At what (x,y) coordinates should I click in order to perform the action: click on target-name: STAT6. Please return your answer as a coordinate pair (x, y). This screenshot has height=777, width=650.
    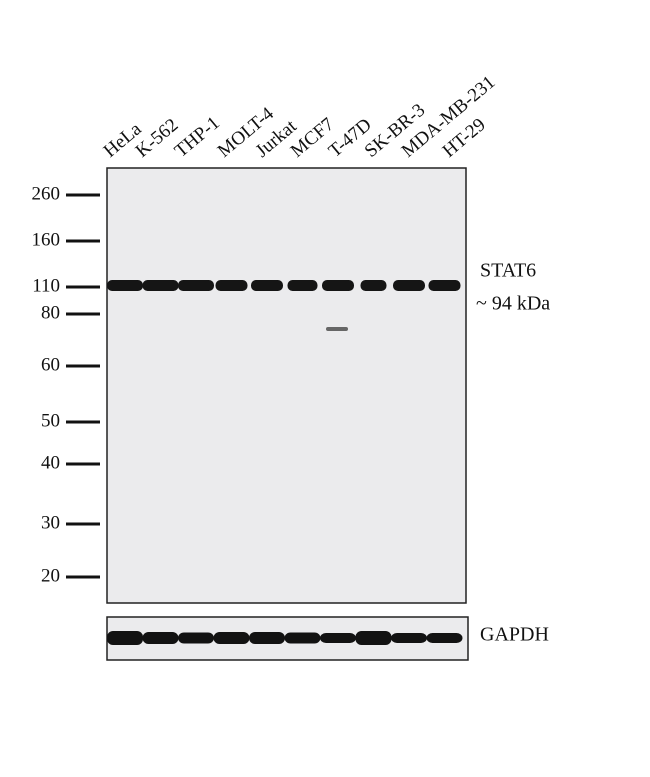
    Looking at the image, I should click on (508, 271).